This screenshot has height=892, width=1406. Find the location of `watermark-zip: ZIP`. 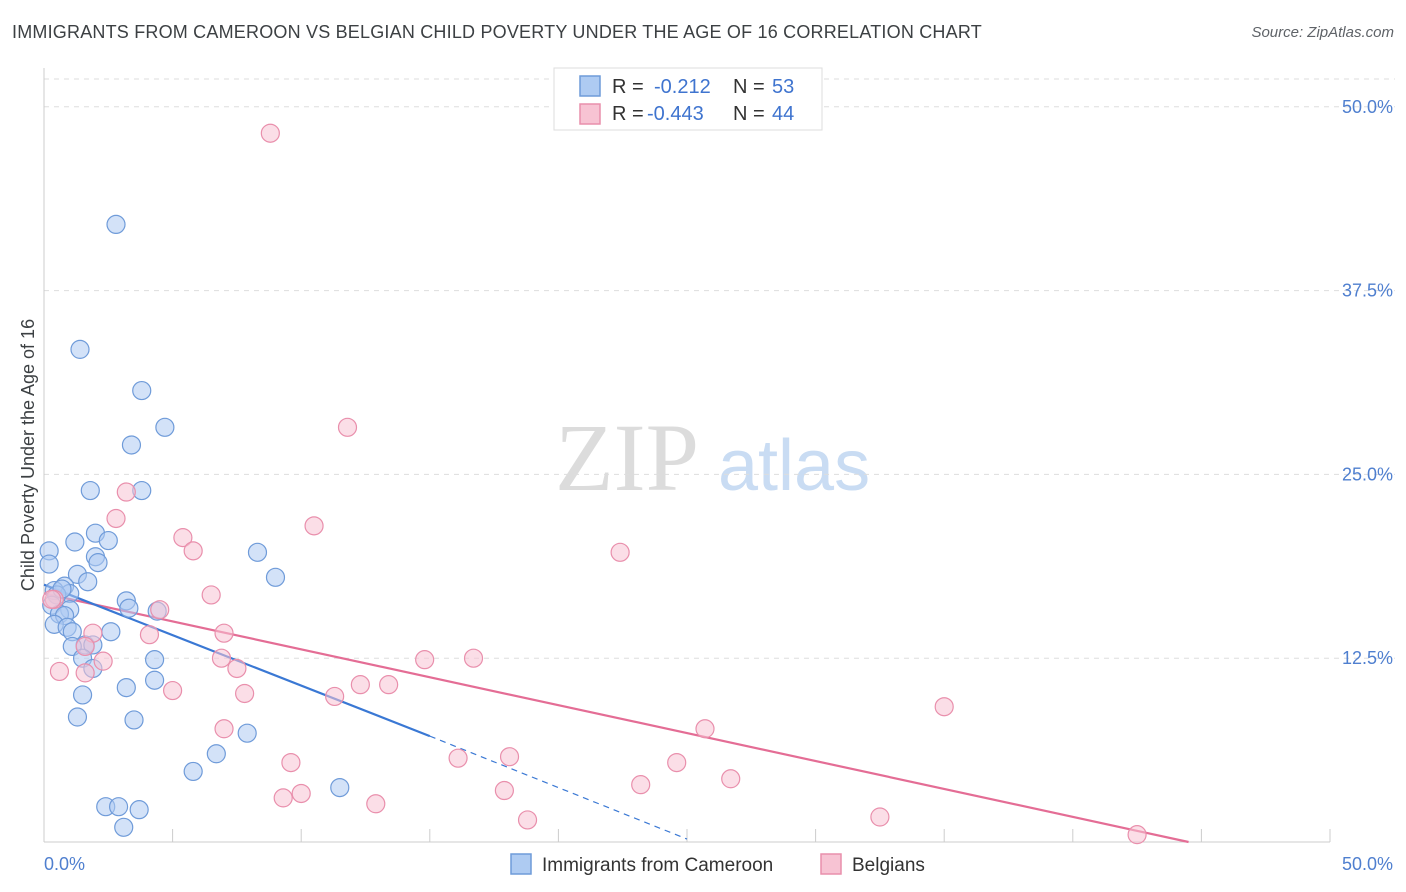

watermark-zip: ZIP is located at coordinates (627, 457).